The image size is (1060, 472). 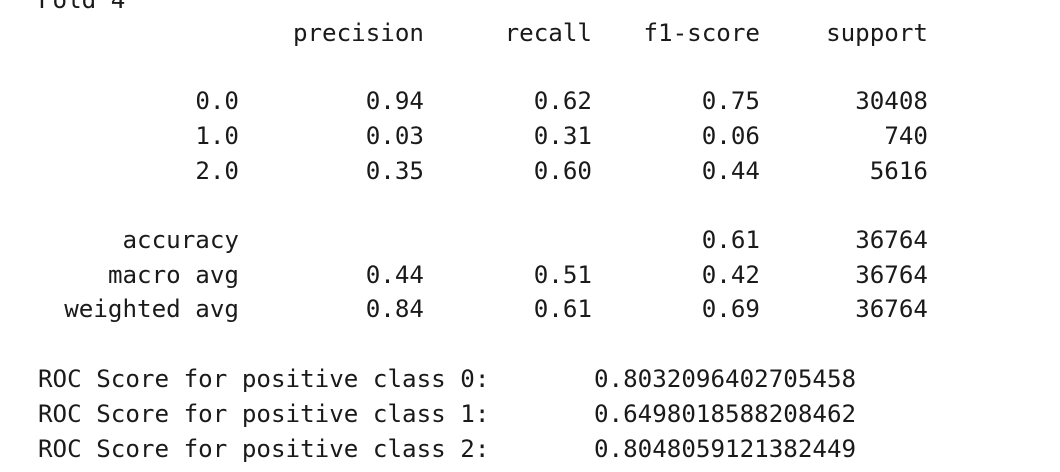 I want to click on header-recall: recall, so click(x=548, y=33).